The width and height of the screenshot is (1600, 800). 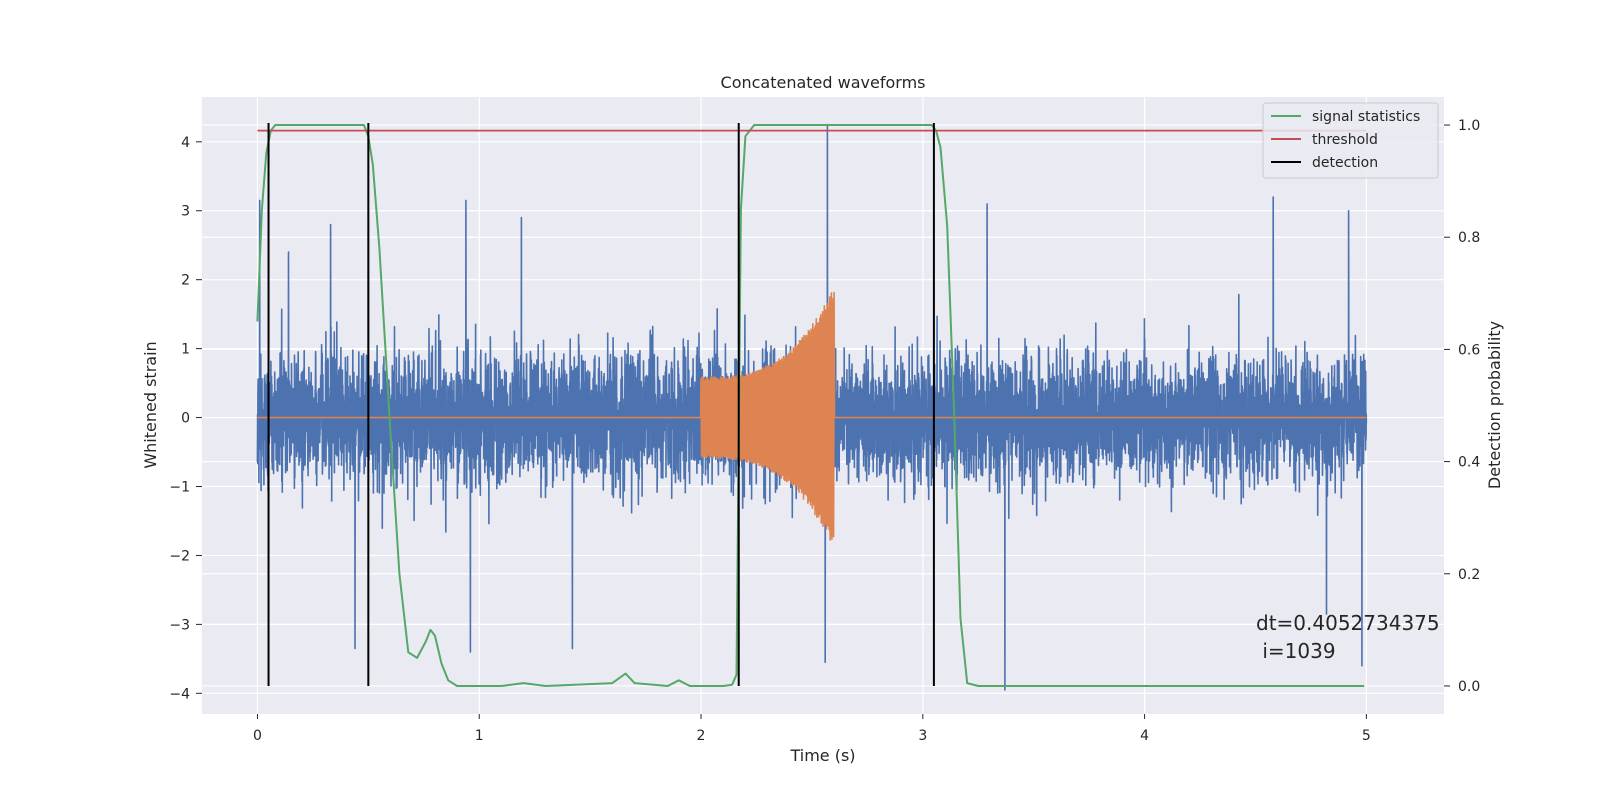 What do you see at coordinates (179, 488) in the screenshot?
I see `y-tick-label: −1` at bounding box center [179, 488].